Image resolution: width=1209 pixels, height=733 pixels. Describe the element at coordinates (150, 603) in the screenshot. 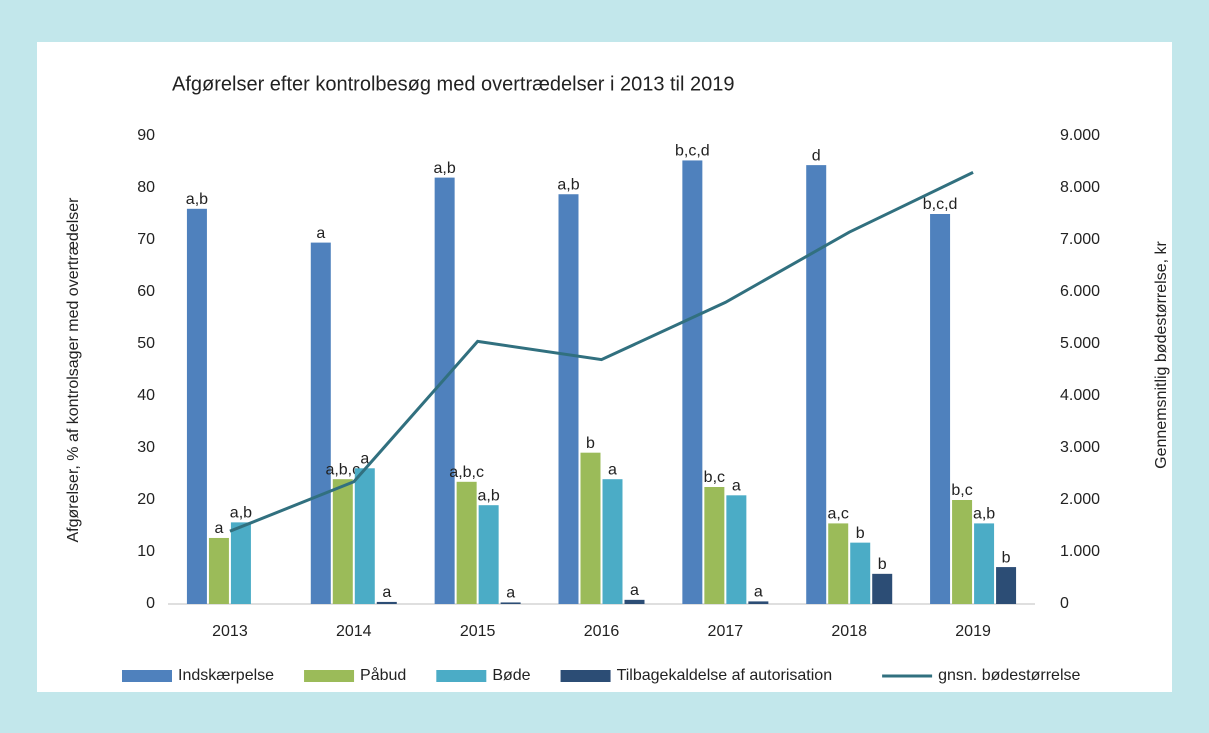

I see `y-tick-label: 0` at that location.